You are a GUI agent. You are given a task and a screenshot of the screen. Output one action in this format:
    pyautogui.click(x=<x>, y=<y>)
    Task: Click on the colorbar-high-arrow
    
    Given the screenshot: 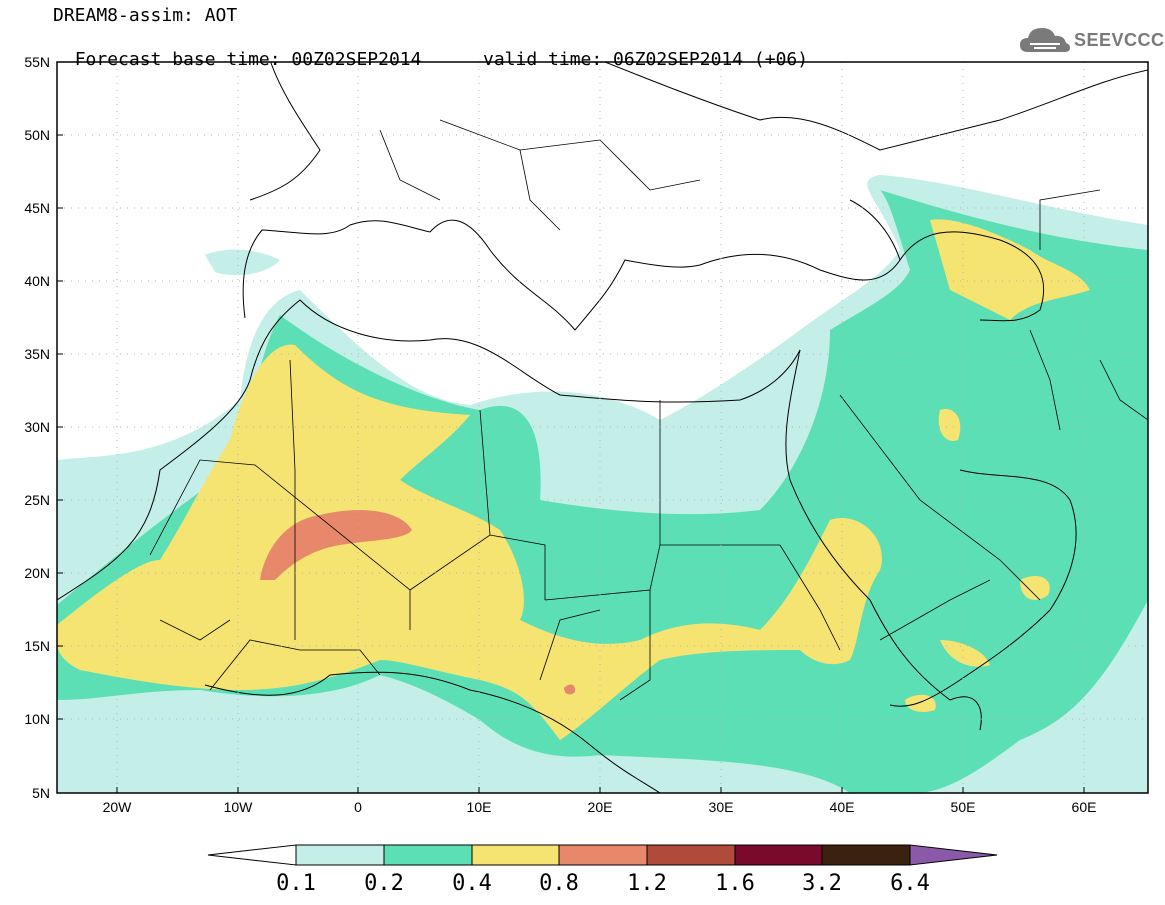 What is the action you would take?
    pyautogui.click(x=953, y=855)
    